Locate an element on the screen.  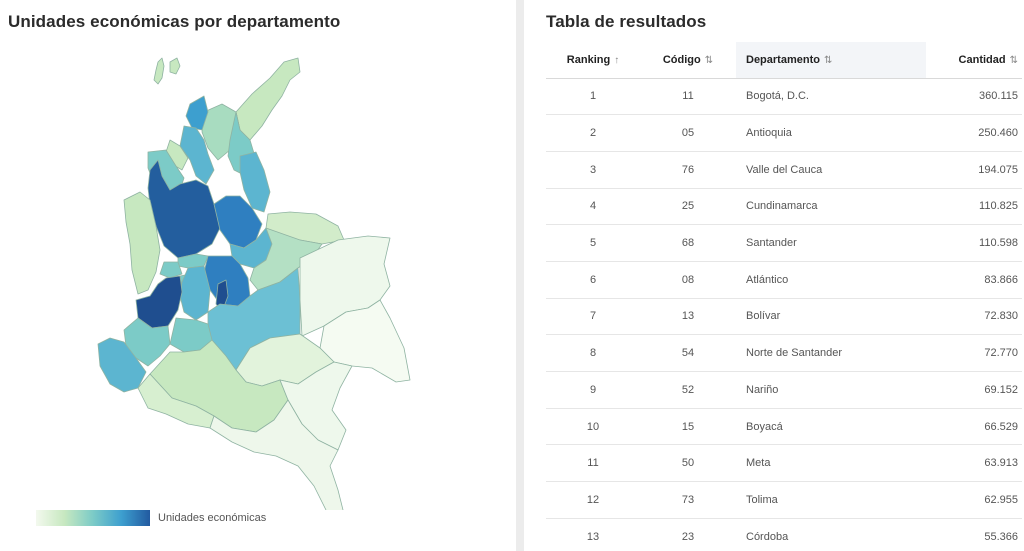
region-atlantico is located at coordinates (197, 113).